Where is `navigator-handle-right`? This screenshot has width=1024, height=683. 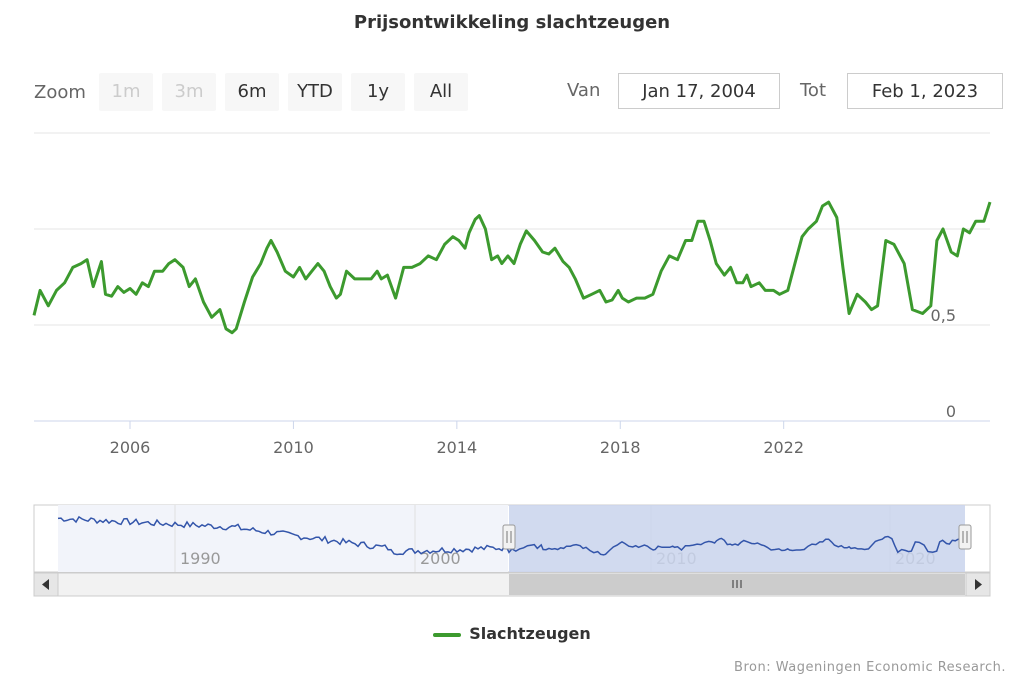
navigator-handle-right is located at coordinates (965, 537).